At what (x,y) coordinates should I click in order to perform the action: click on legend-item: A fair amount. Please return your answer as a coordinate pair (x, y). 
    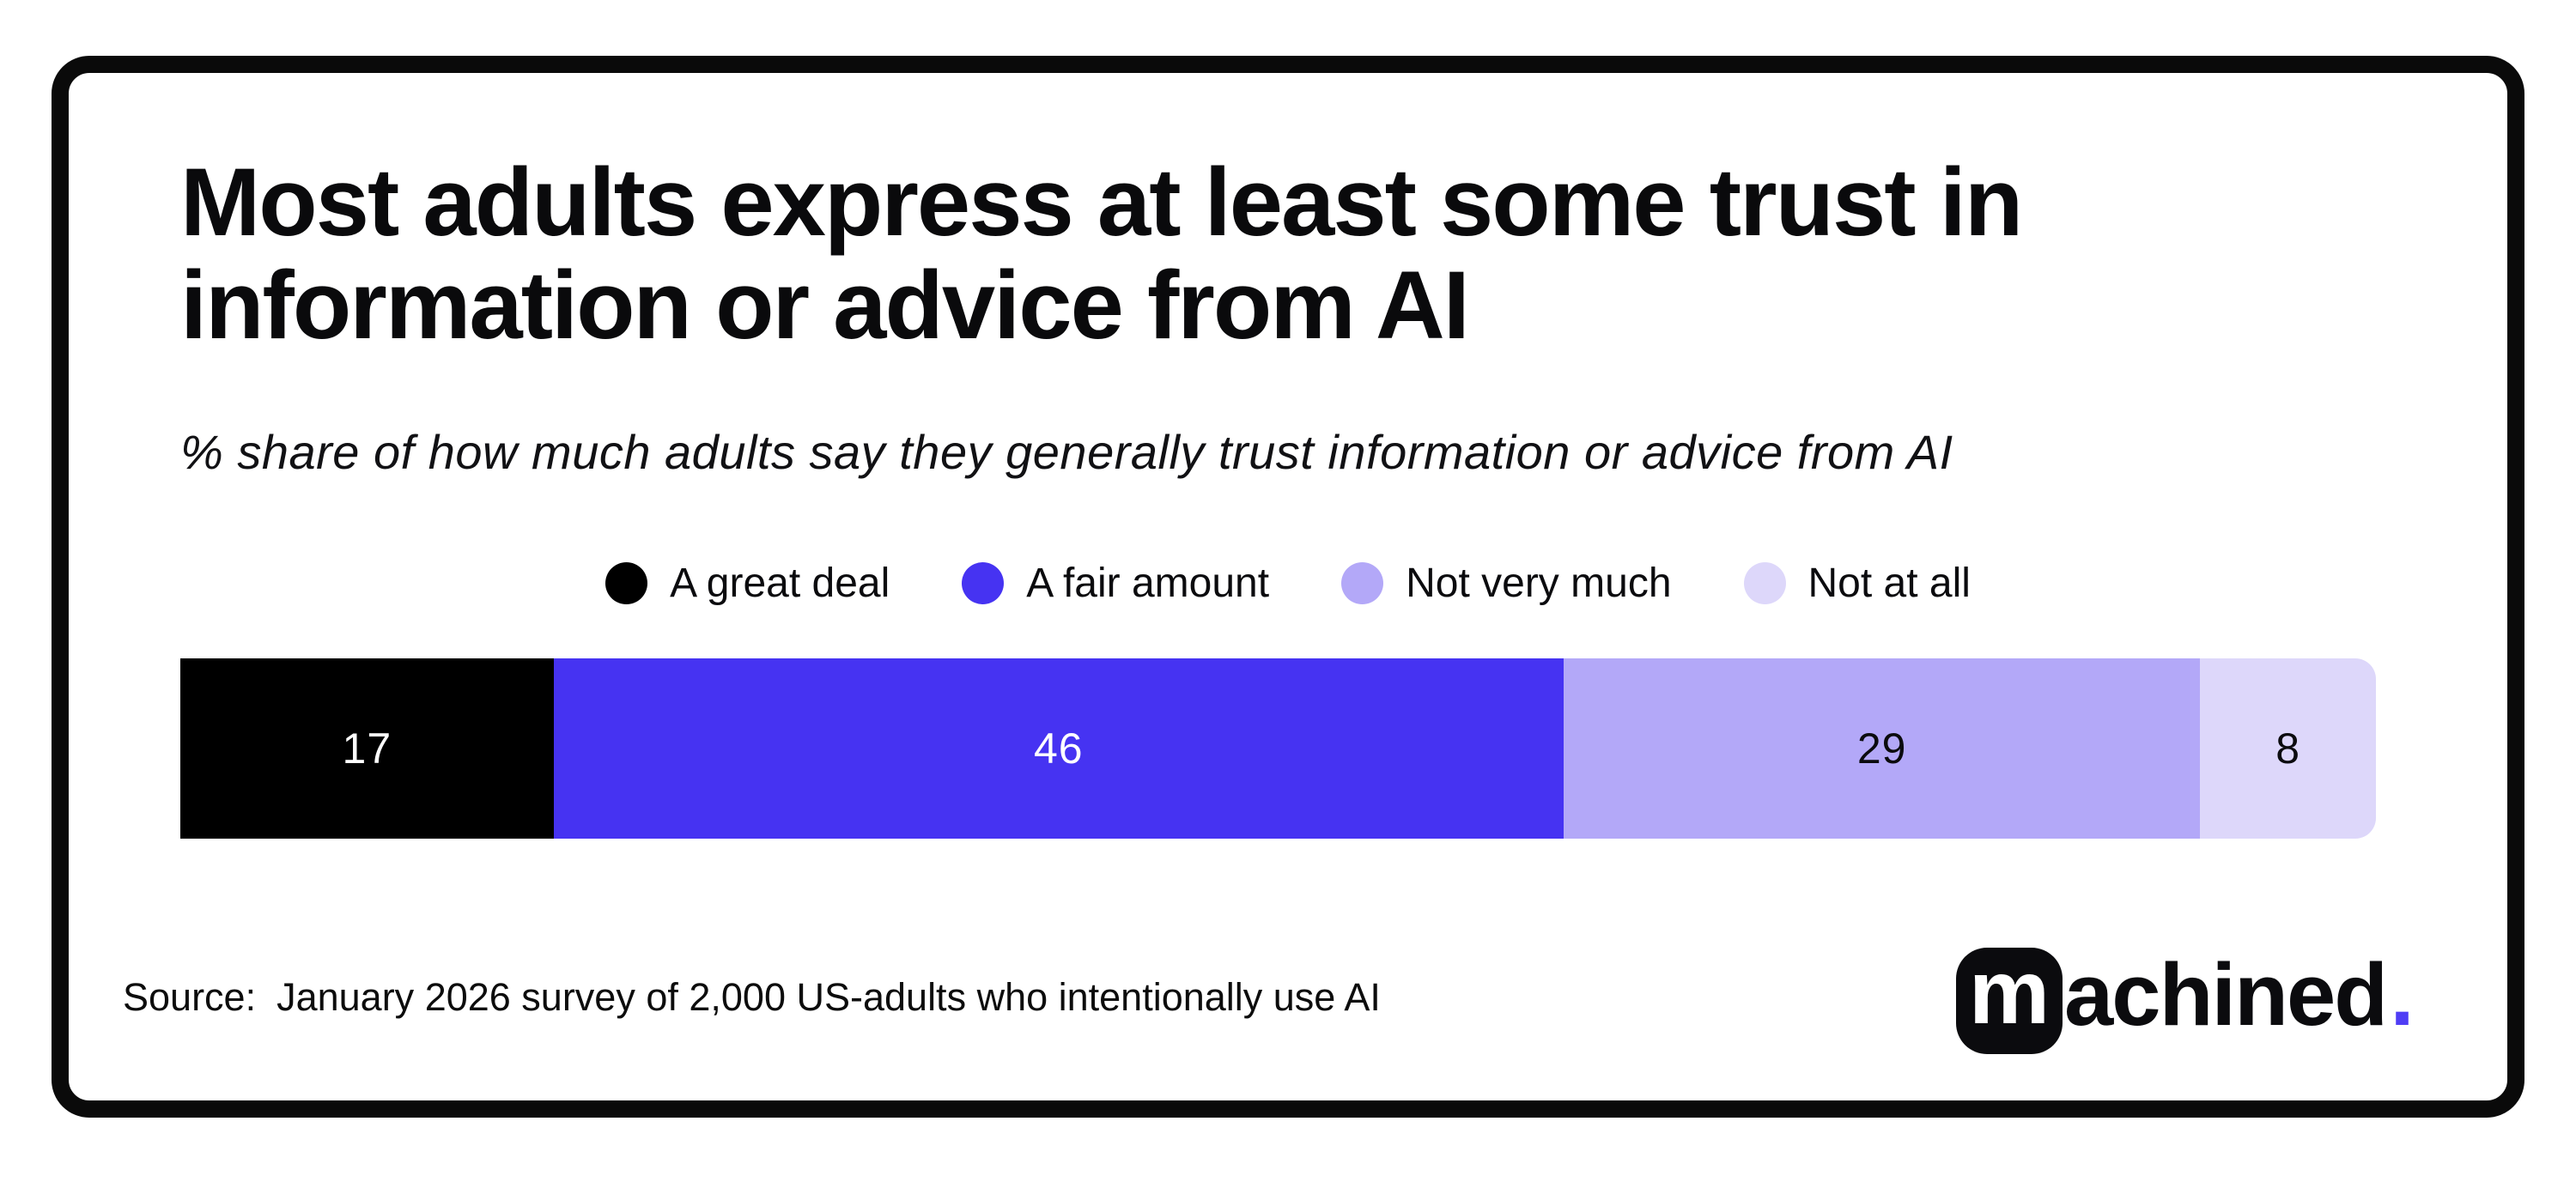
    Looking at the image, I should click on (1115, 584).